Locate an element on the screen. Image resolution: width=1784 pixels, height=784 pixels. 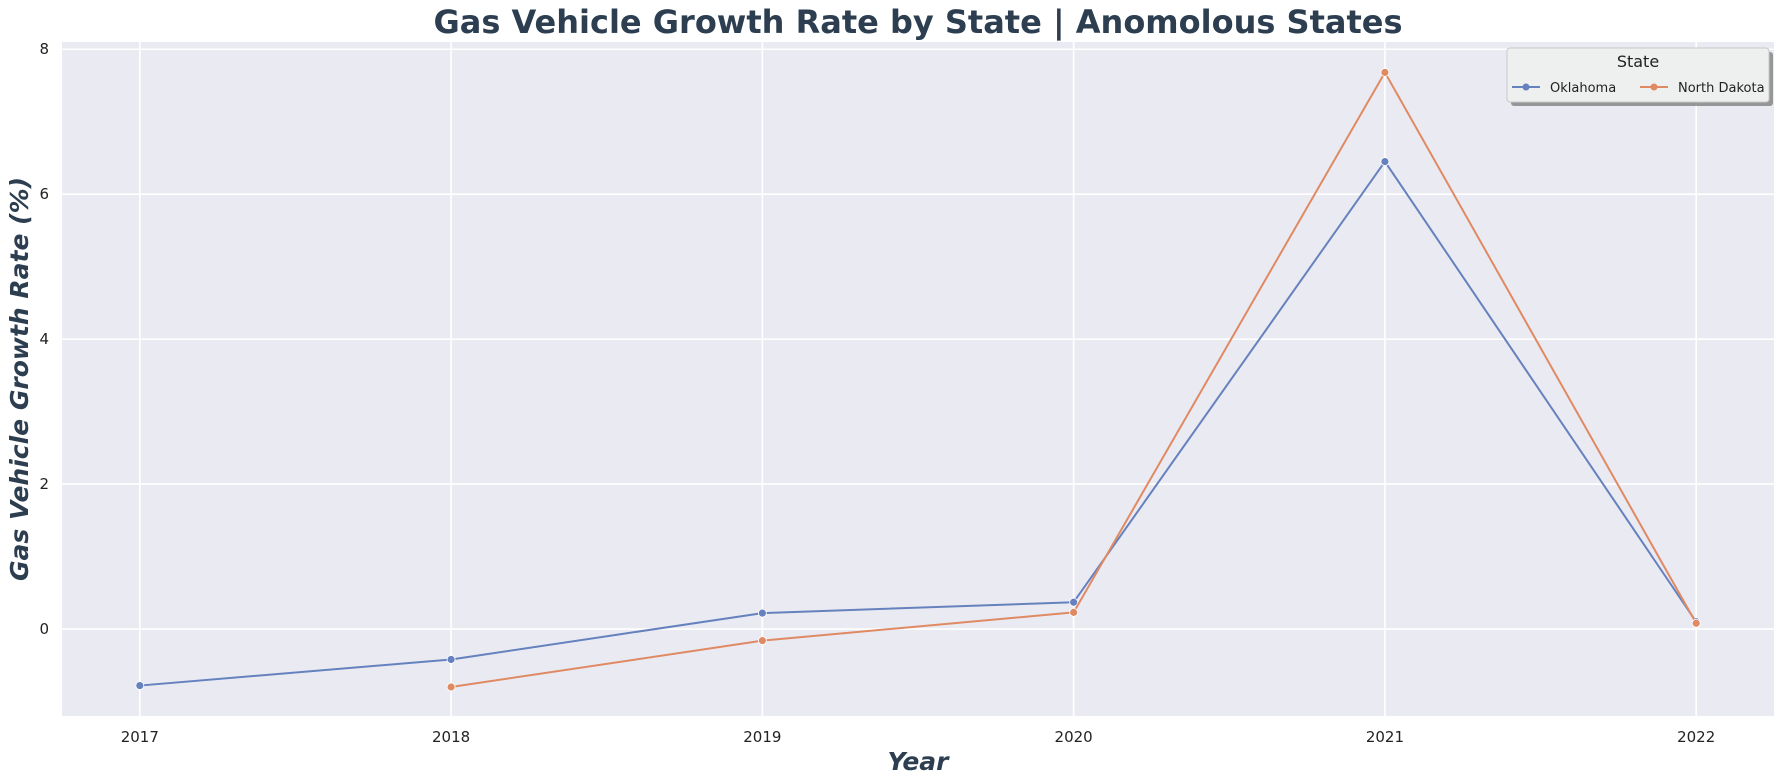
x-tick-label: 2019 is located at coordinates (762, 737).